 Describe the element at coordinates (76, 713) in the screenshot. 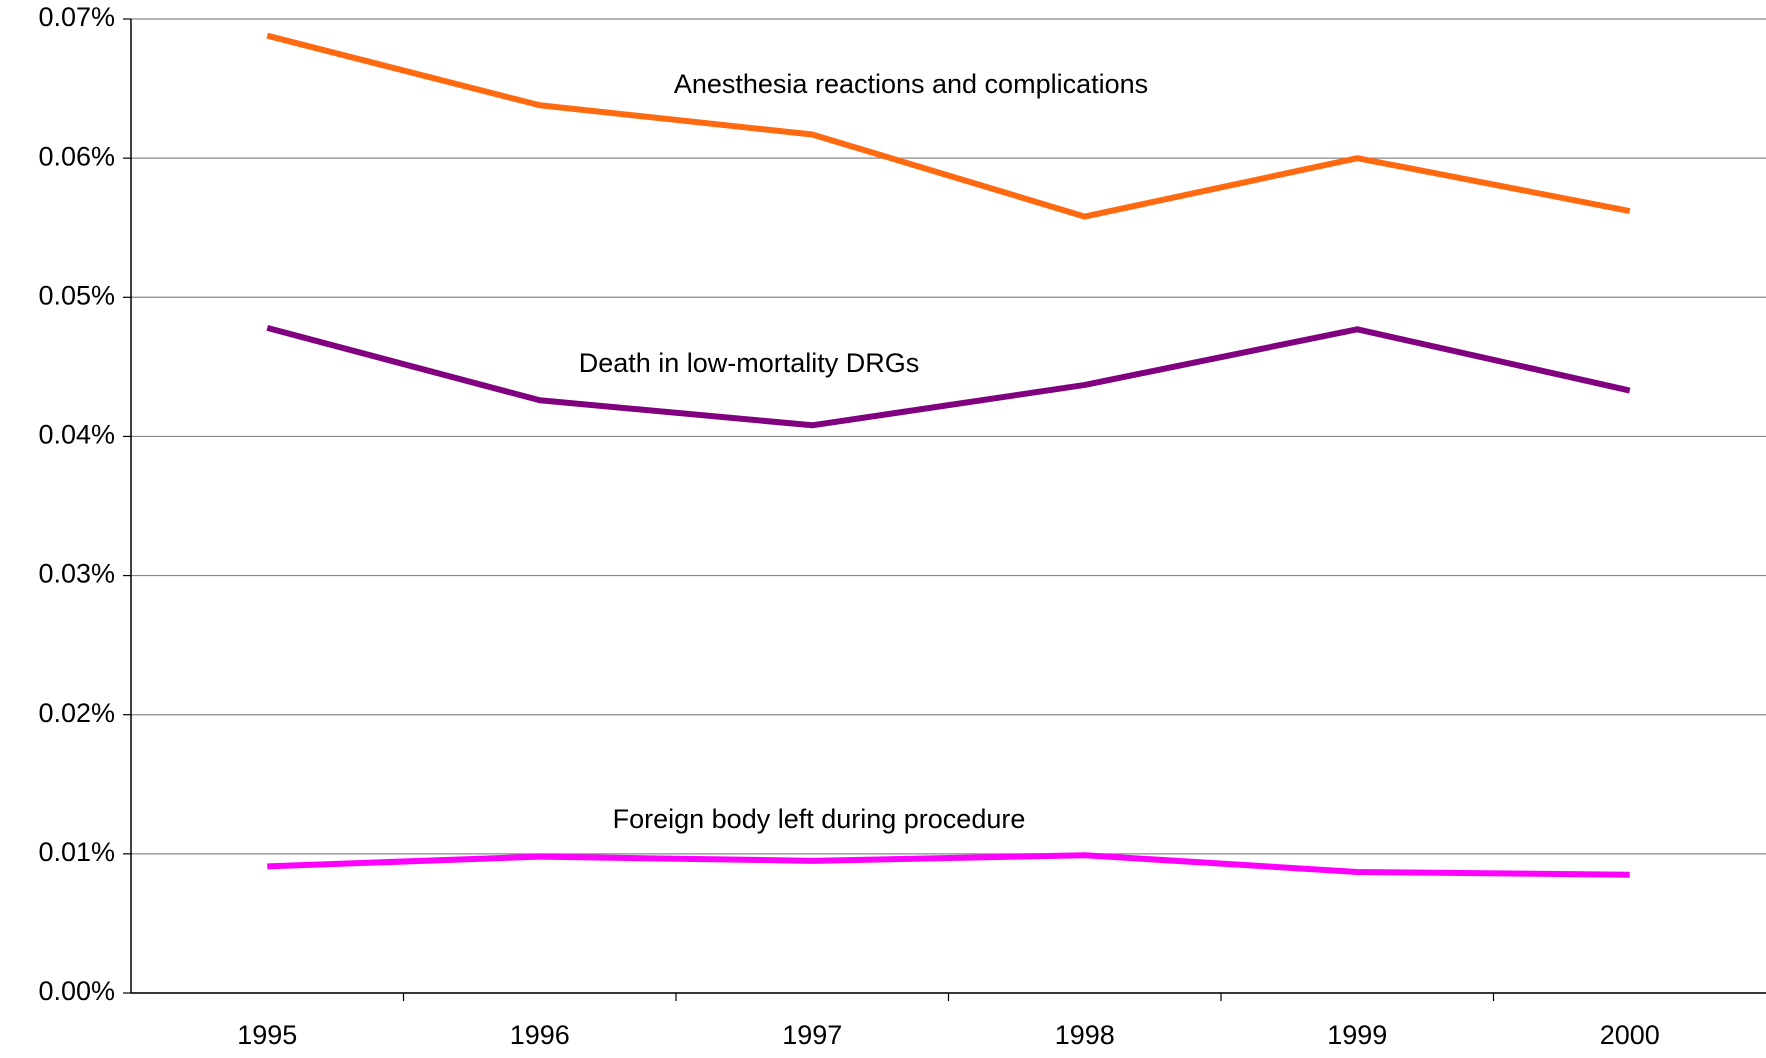

I see `y-tick-label: 0.02%` at that location.